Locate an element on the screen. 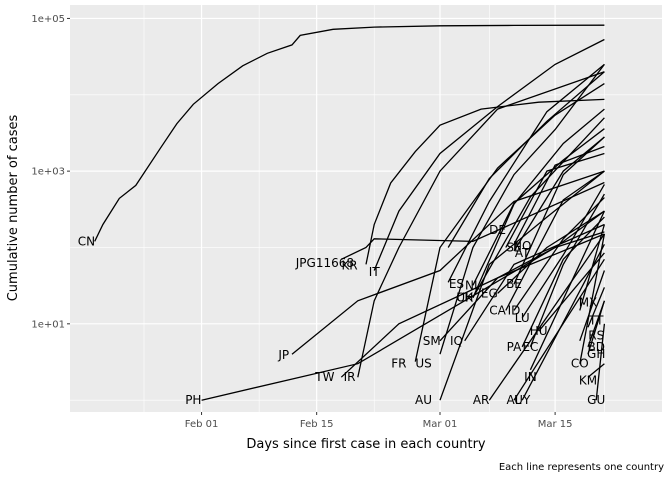  series-line-kr is located at coordinates (485, 181).